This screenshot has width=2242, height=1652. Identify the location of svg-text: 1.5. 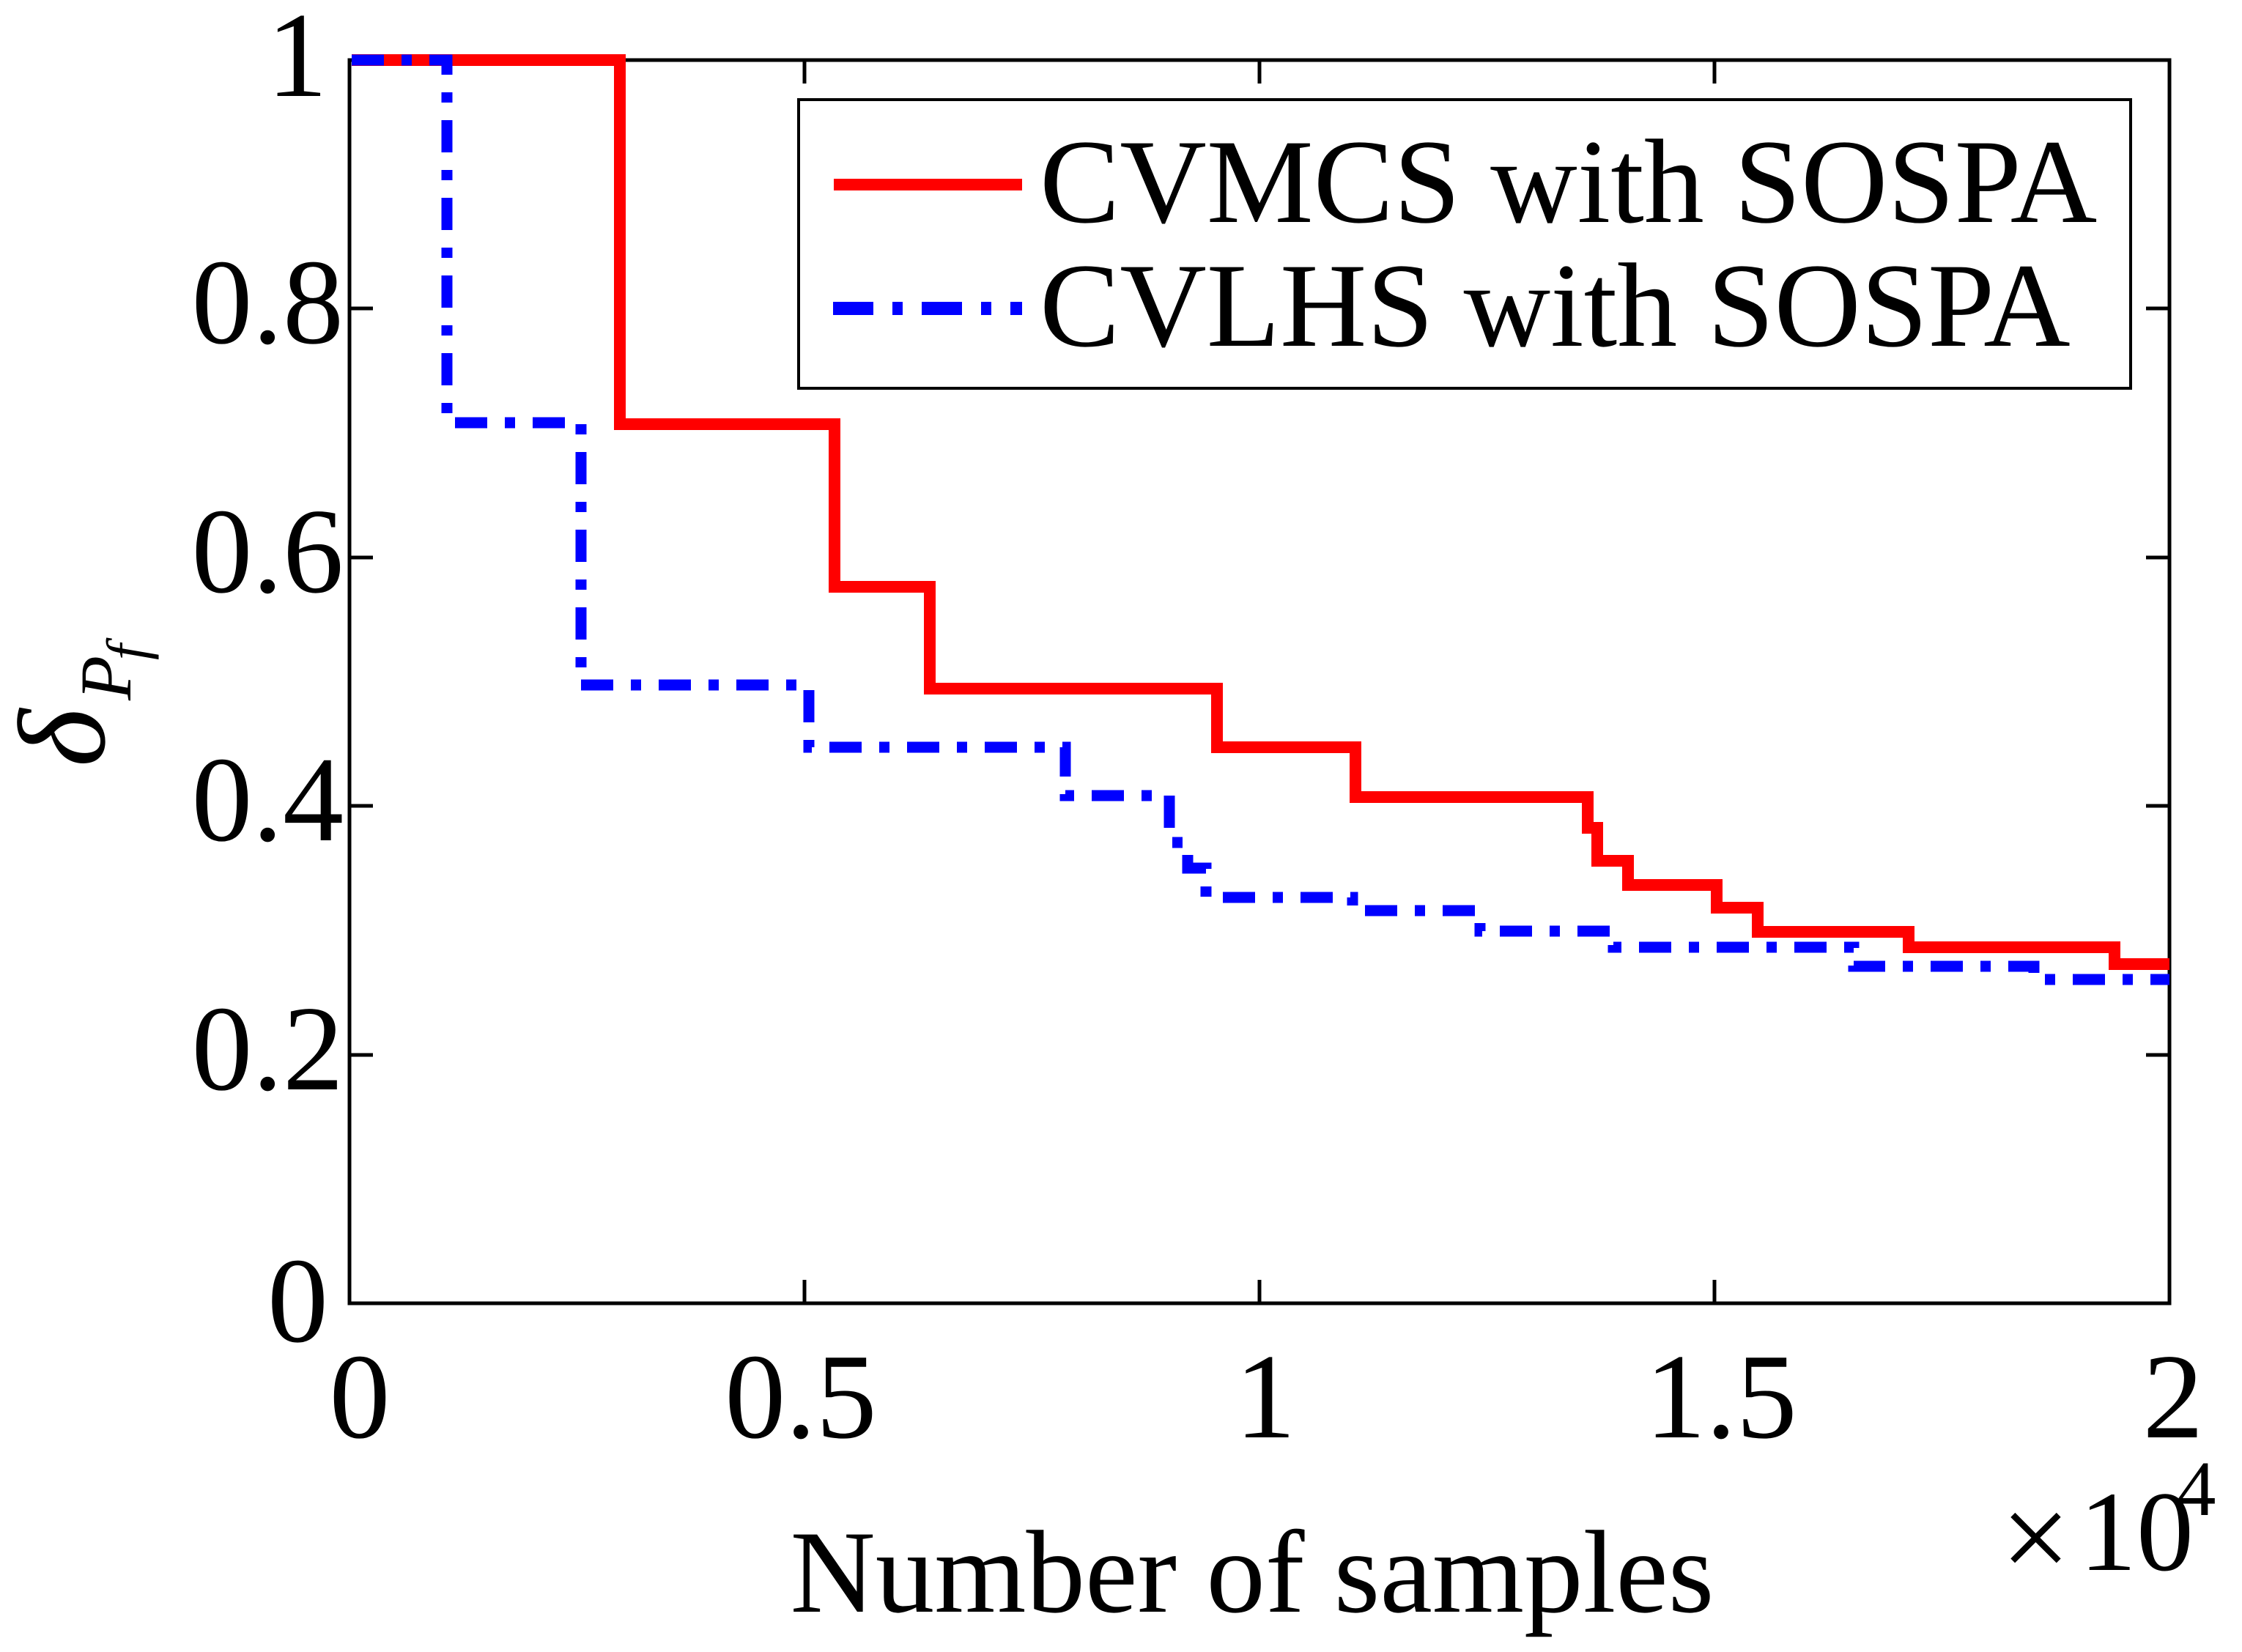
(1721, 1396).